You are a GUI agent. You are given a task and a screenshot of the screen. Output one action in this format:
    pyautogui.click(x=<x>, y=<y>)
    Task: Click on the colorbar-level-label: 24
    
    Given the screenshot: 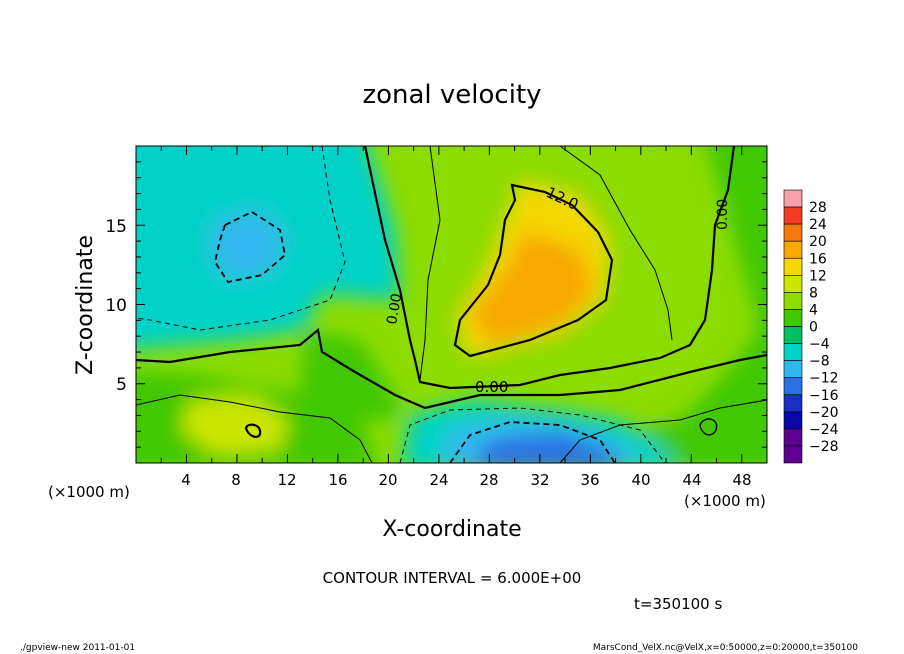 What is the action you would take?
    pyautogui.click(x=818, y=225)
    